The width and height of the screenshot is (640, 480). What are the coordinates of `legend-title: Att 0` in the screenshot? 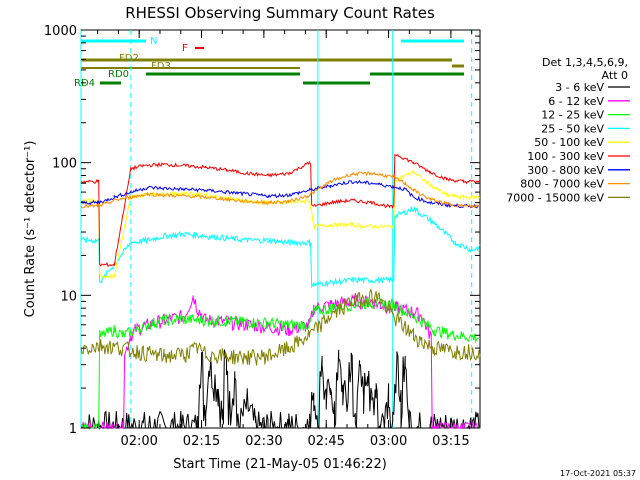 It's located at (615, 75).